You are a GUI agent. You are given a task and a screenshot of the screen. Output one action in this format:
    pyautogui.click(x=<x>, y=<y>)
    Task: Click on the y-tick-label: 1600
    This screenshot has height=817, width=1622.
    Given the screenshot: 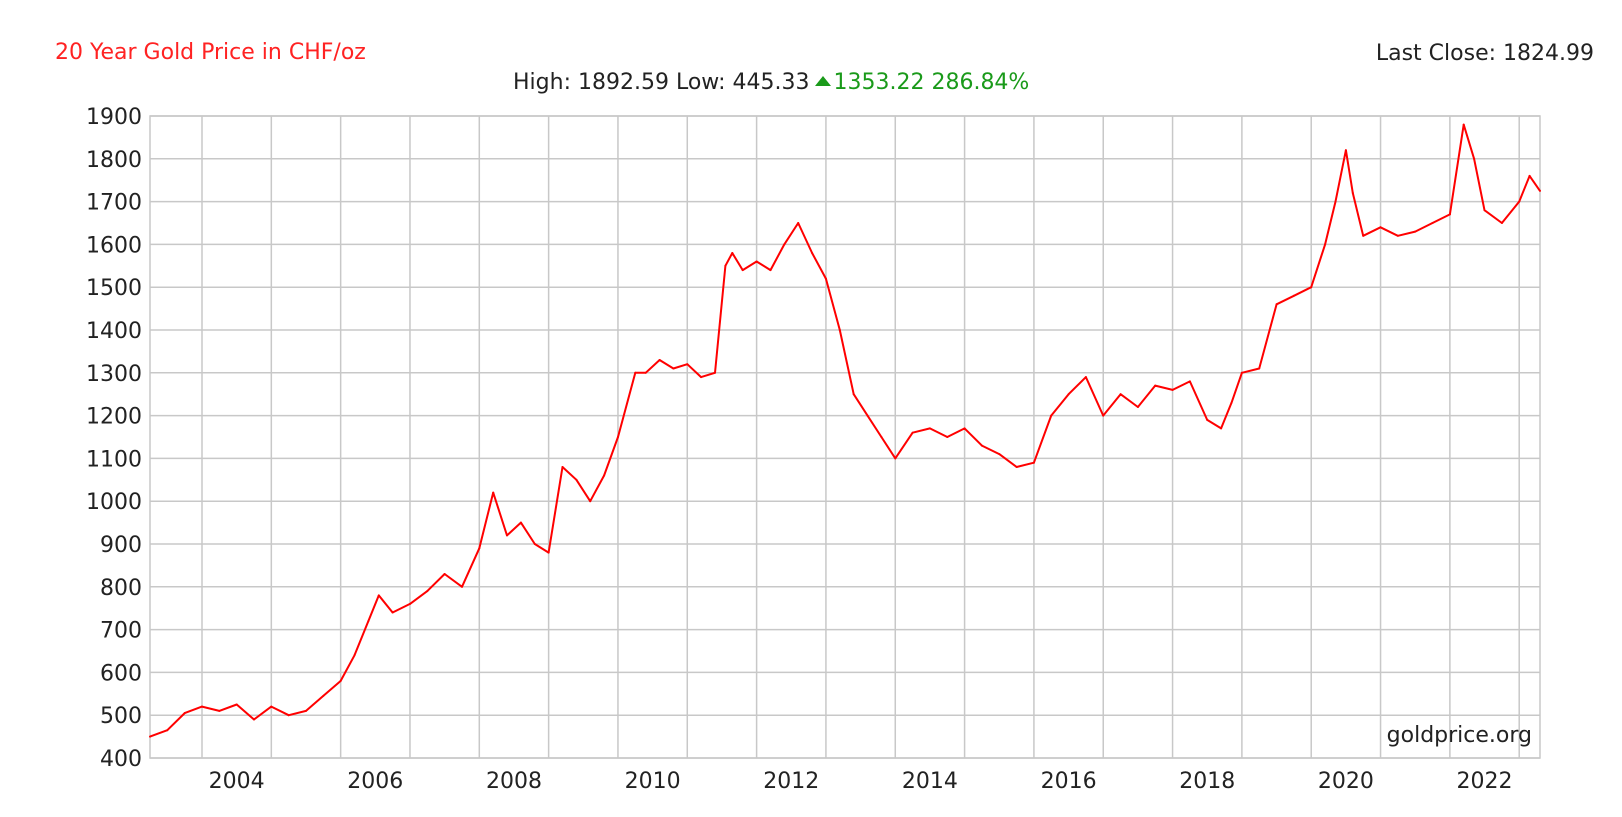 What is the action you would take?
    pyautogui.click(x=114, y=245)
    